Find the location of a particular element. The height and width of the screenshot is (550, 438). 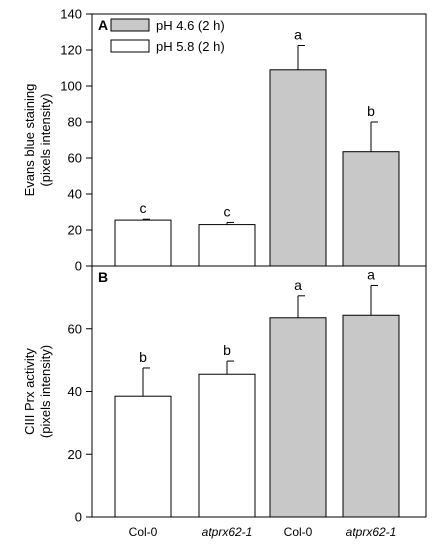

y-tick-label: 120 is located at coordinates (71, 50).